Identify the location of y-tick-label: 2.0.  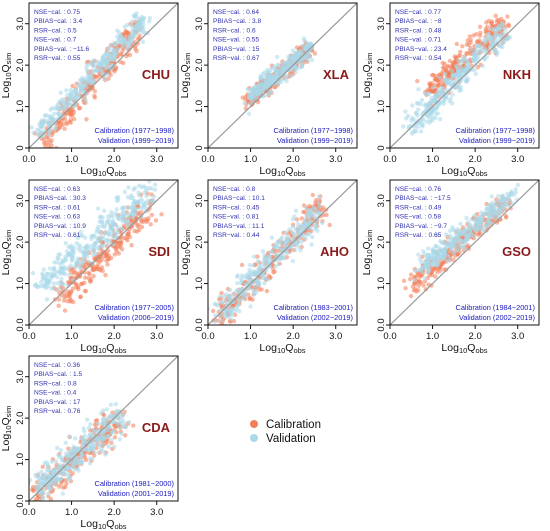
(199, 242).